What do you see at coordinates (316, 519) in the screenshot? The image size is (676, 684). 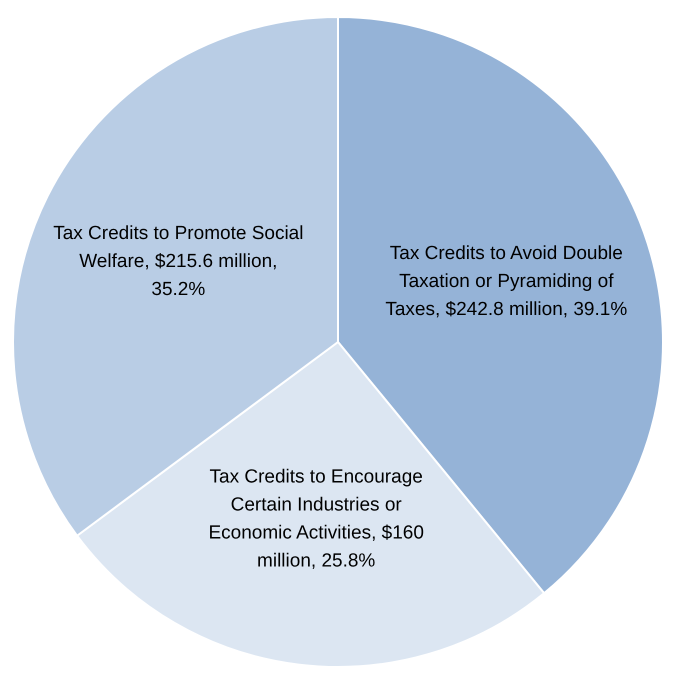 I see `slice-label: Tax Credits to Encourage Certain Industries or Economic Activities, $160 million, 25.8%` at bounding box center [316, 519].